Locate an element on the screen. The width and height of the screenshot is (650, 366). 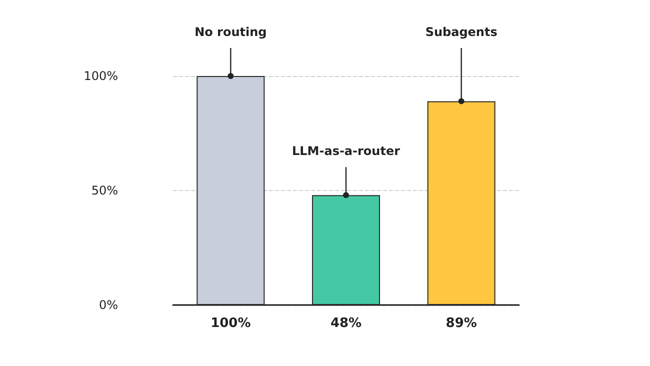
x-tick-label: Subagents is located at coordinates (461, 32).